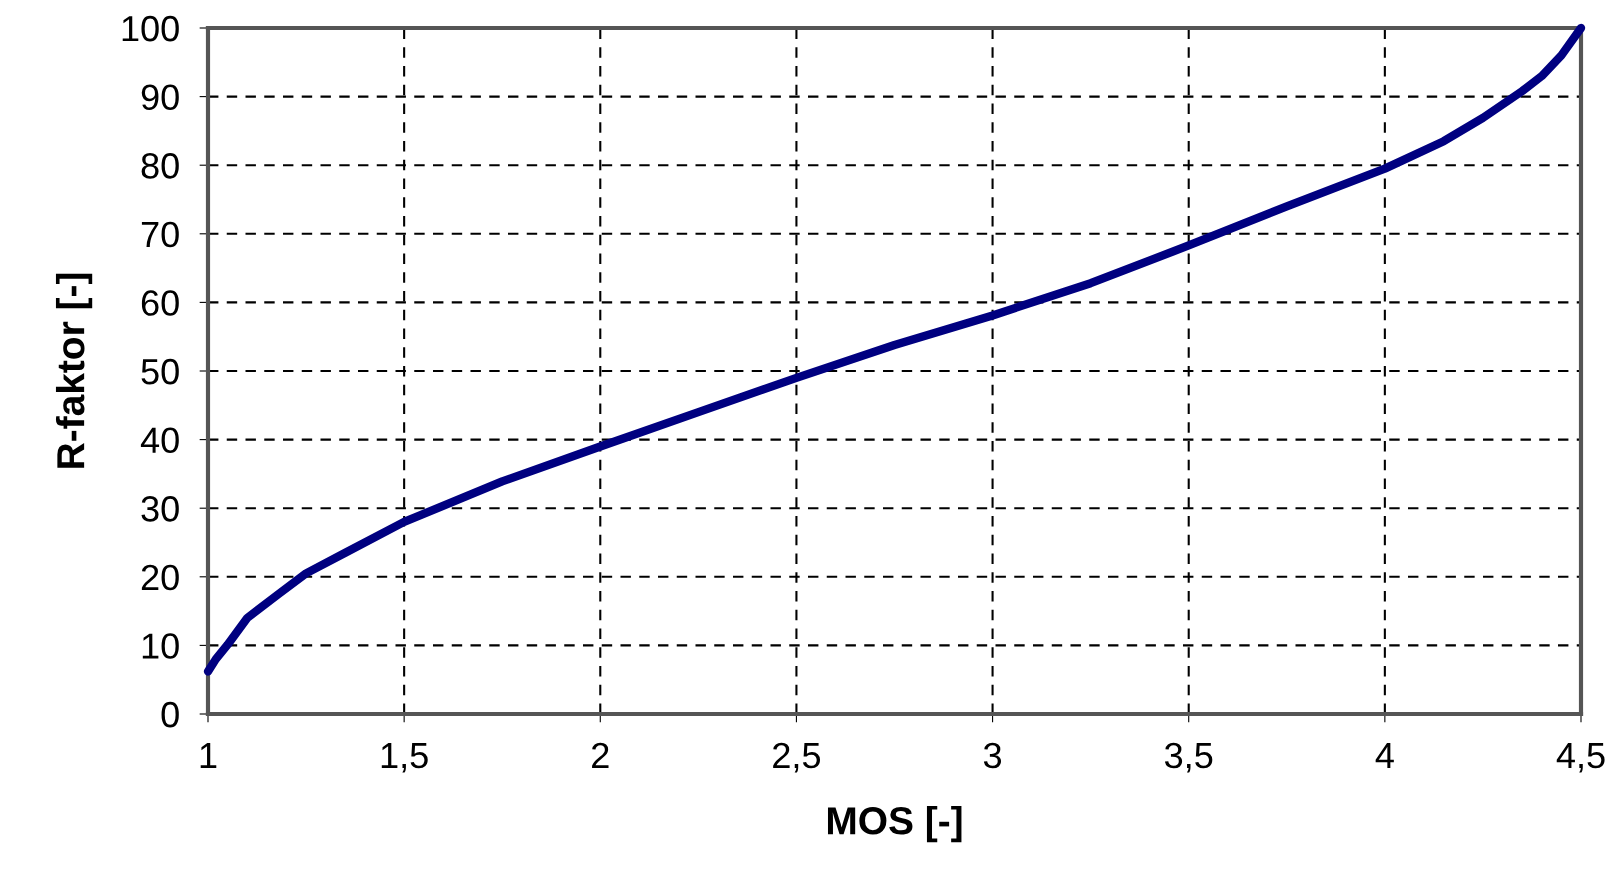 The image size is (1622, 874). I want to click on y-tick-label: 10, so click(160, 646).